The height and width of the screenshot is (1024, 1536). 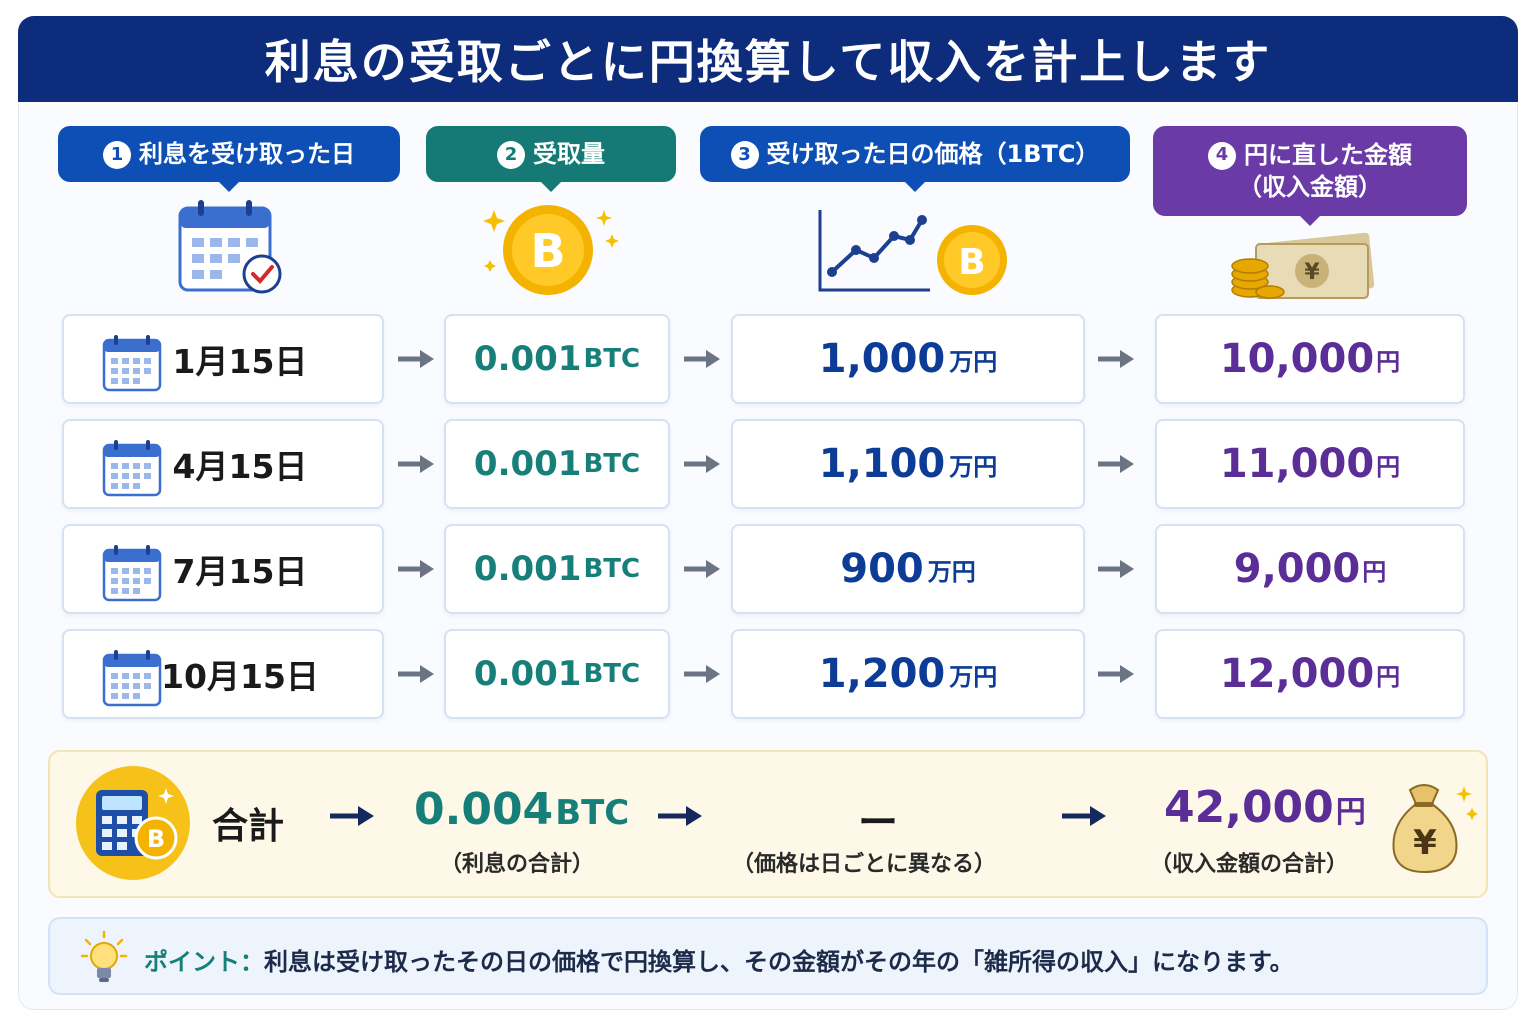 What do you see at coordinates (1249, 807) in the screenshot?
I see `total-yen-value: 42,000` at bounding box center [1249, 807].